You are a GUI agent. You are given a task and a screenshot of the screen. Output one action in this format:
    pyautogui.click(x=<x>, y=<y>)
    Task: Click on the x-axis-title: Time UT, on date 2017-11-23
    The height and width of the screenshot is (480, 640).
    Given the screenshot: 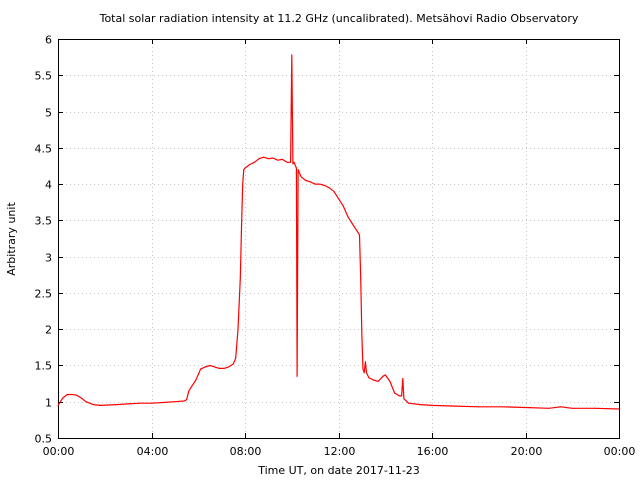 What is the action you would take?
    pyautogui.click(x=338, y=470)
    